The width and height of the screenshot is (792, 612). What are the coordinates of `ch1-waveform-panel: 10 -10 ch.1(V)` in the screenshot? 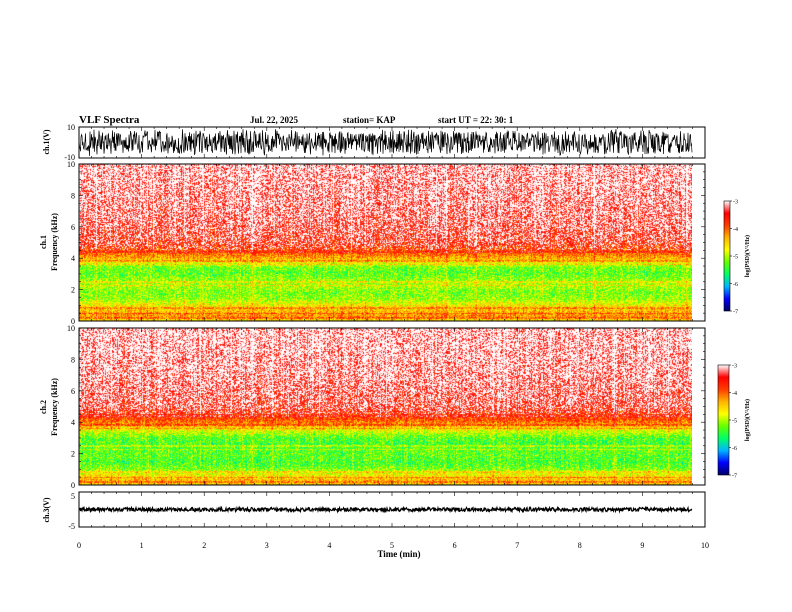 It's located at (374, 142).